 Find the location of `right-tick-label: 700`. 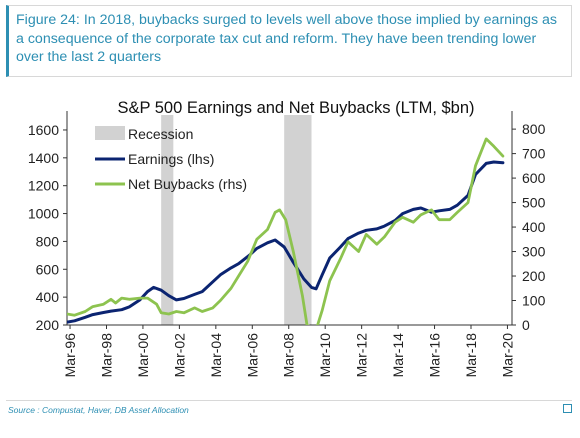

right-tick-label: 700 is located at coordinates (534, 154).